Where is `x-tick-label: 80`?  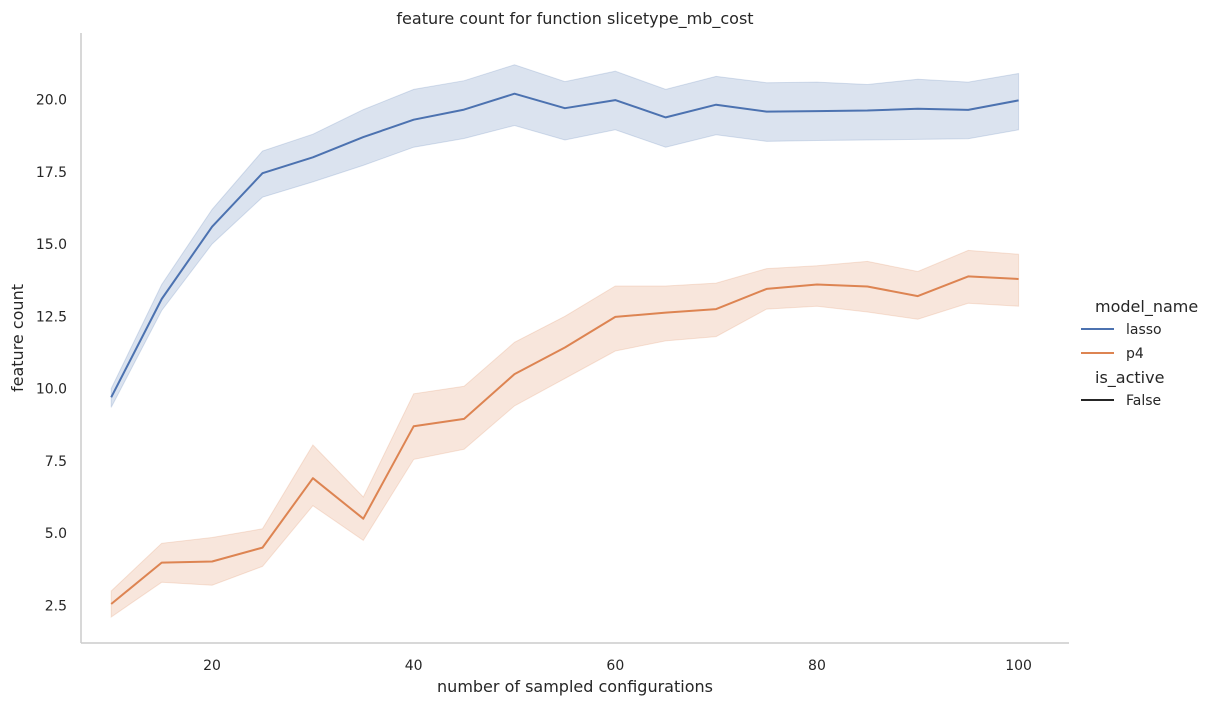 x-tick-label: 80 is located at coordinates (817, 666).